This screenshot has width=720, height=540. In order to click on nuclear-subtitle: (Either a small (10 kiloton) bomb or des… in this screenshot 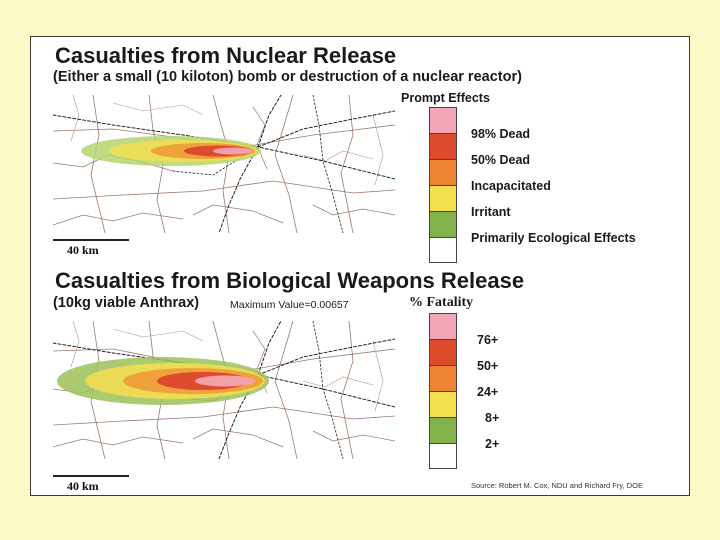, I will do `click(287, 77)`.